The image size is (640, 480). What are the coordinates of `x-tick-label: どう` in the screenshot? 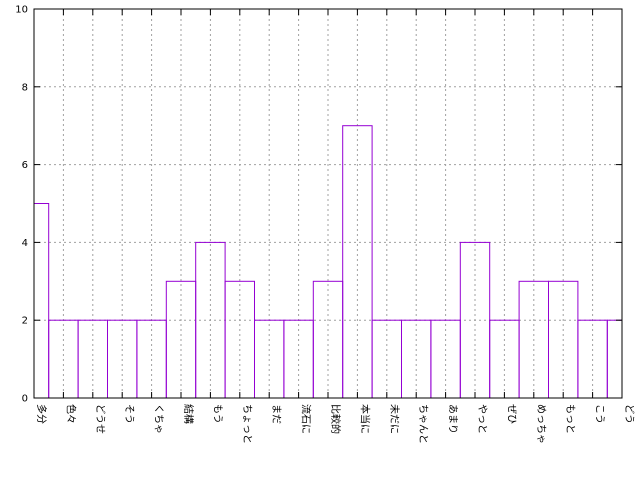 It's located at (629, 414).